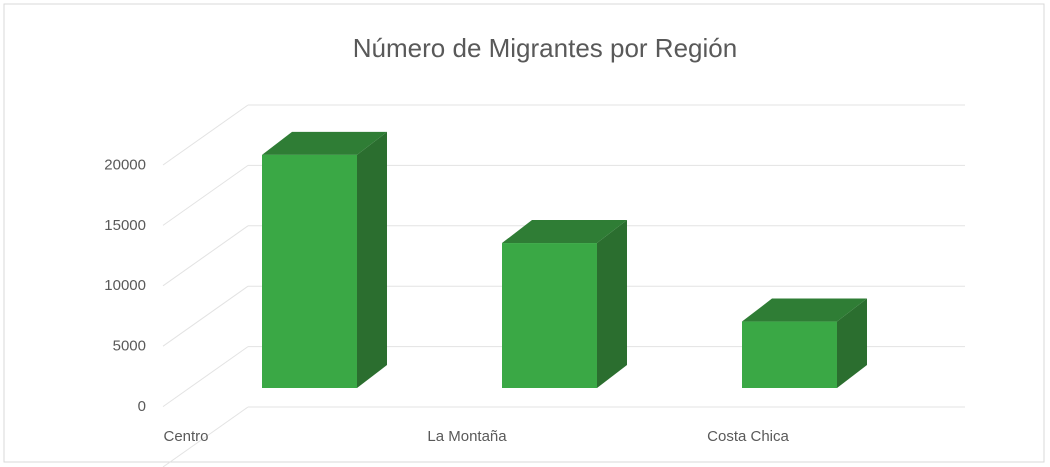 The height and width of the screenshot is (467, 1050). I want to click on y-tick-label: 20000, so click(125, 164).